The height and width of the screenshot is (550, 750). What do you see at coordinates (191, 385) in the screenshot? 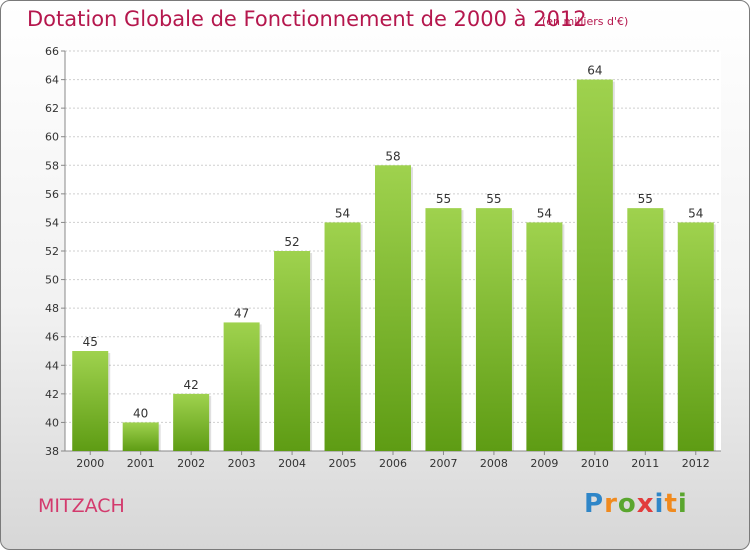
I see `data-label: 42` at bounding box center [191, 385].